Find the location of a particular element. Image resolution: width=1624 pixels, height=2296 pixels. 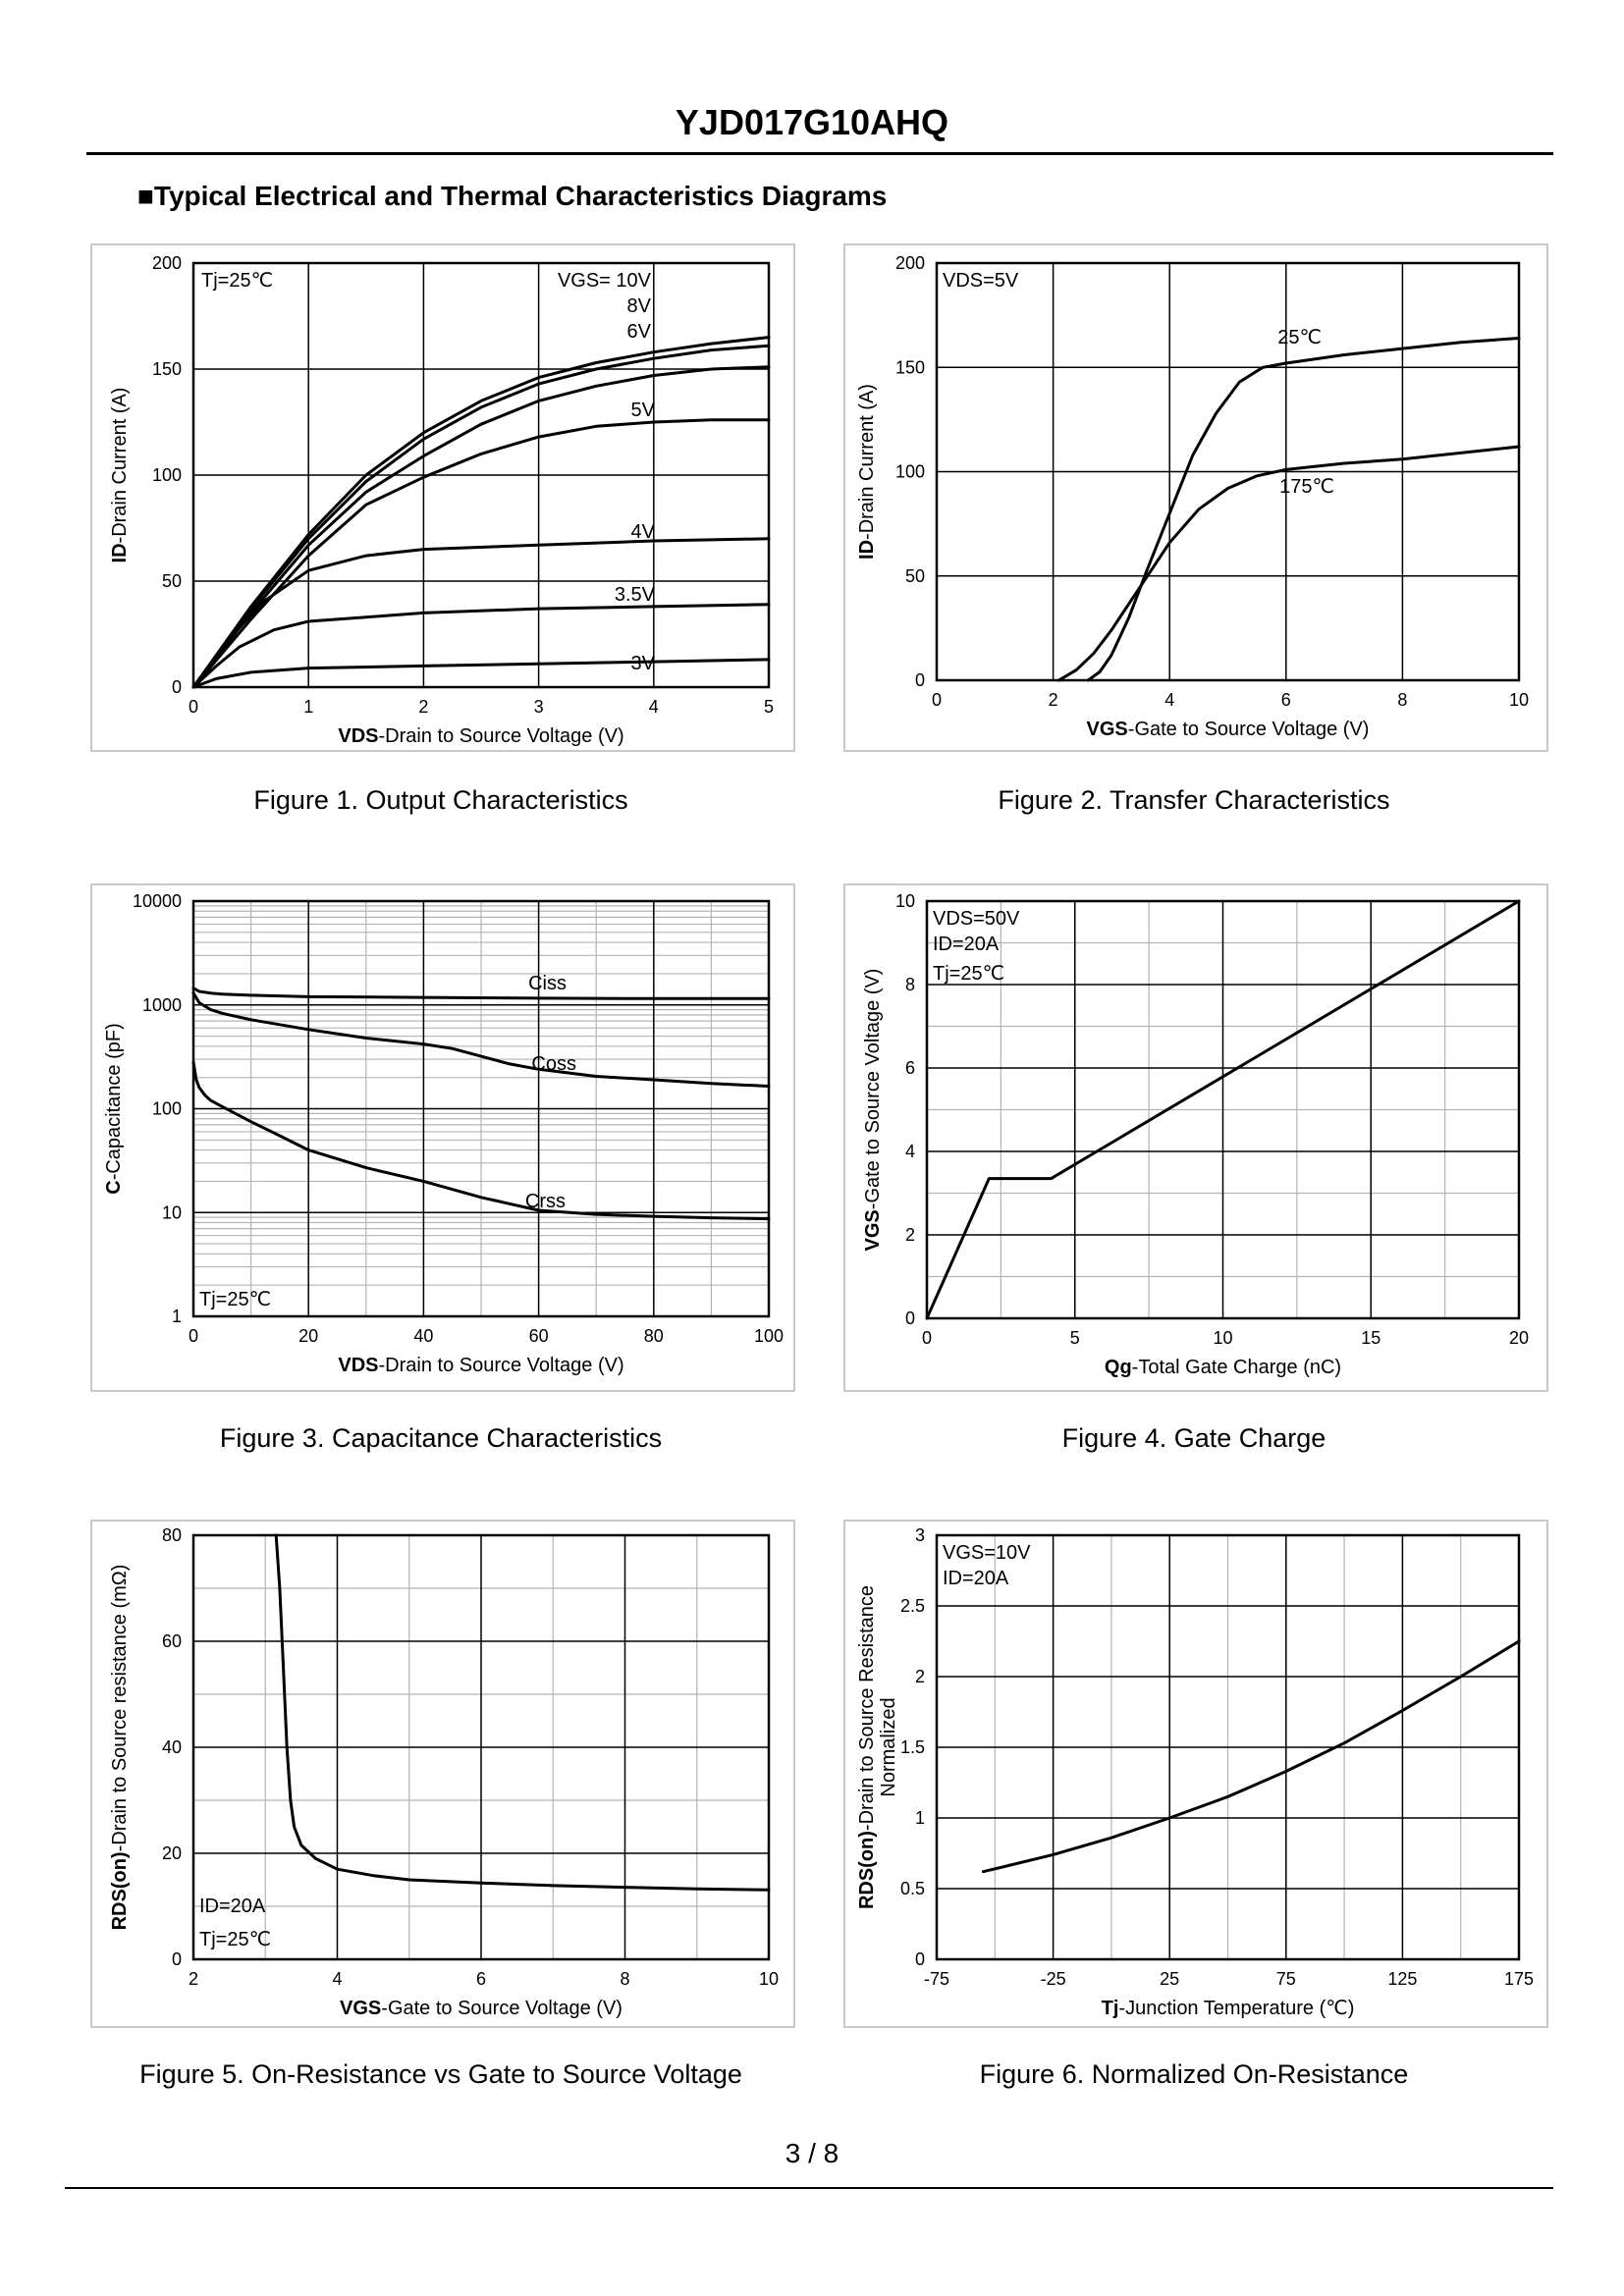

y-axis-label-rest: -Capacitance (pF) is located at coordinates (114, 1101).